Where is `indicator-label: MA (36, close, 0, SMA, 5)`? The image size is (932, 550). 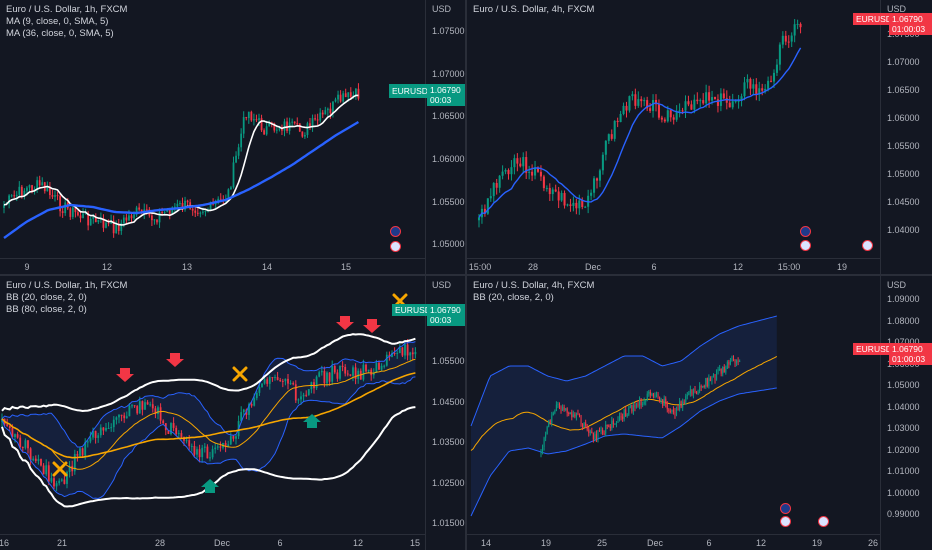
indicator-label: MA (36, close, 0, SMA, 5) is located at coordinates (60, 33).